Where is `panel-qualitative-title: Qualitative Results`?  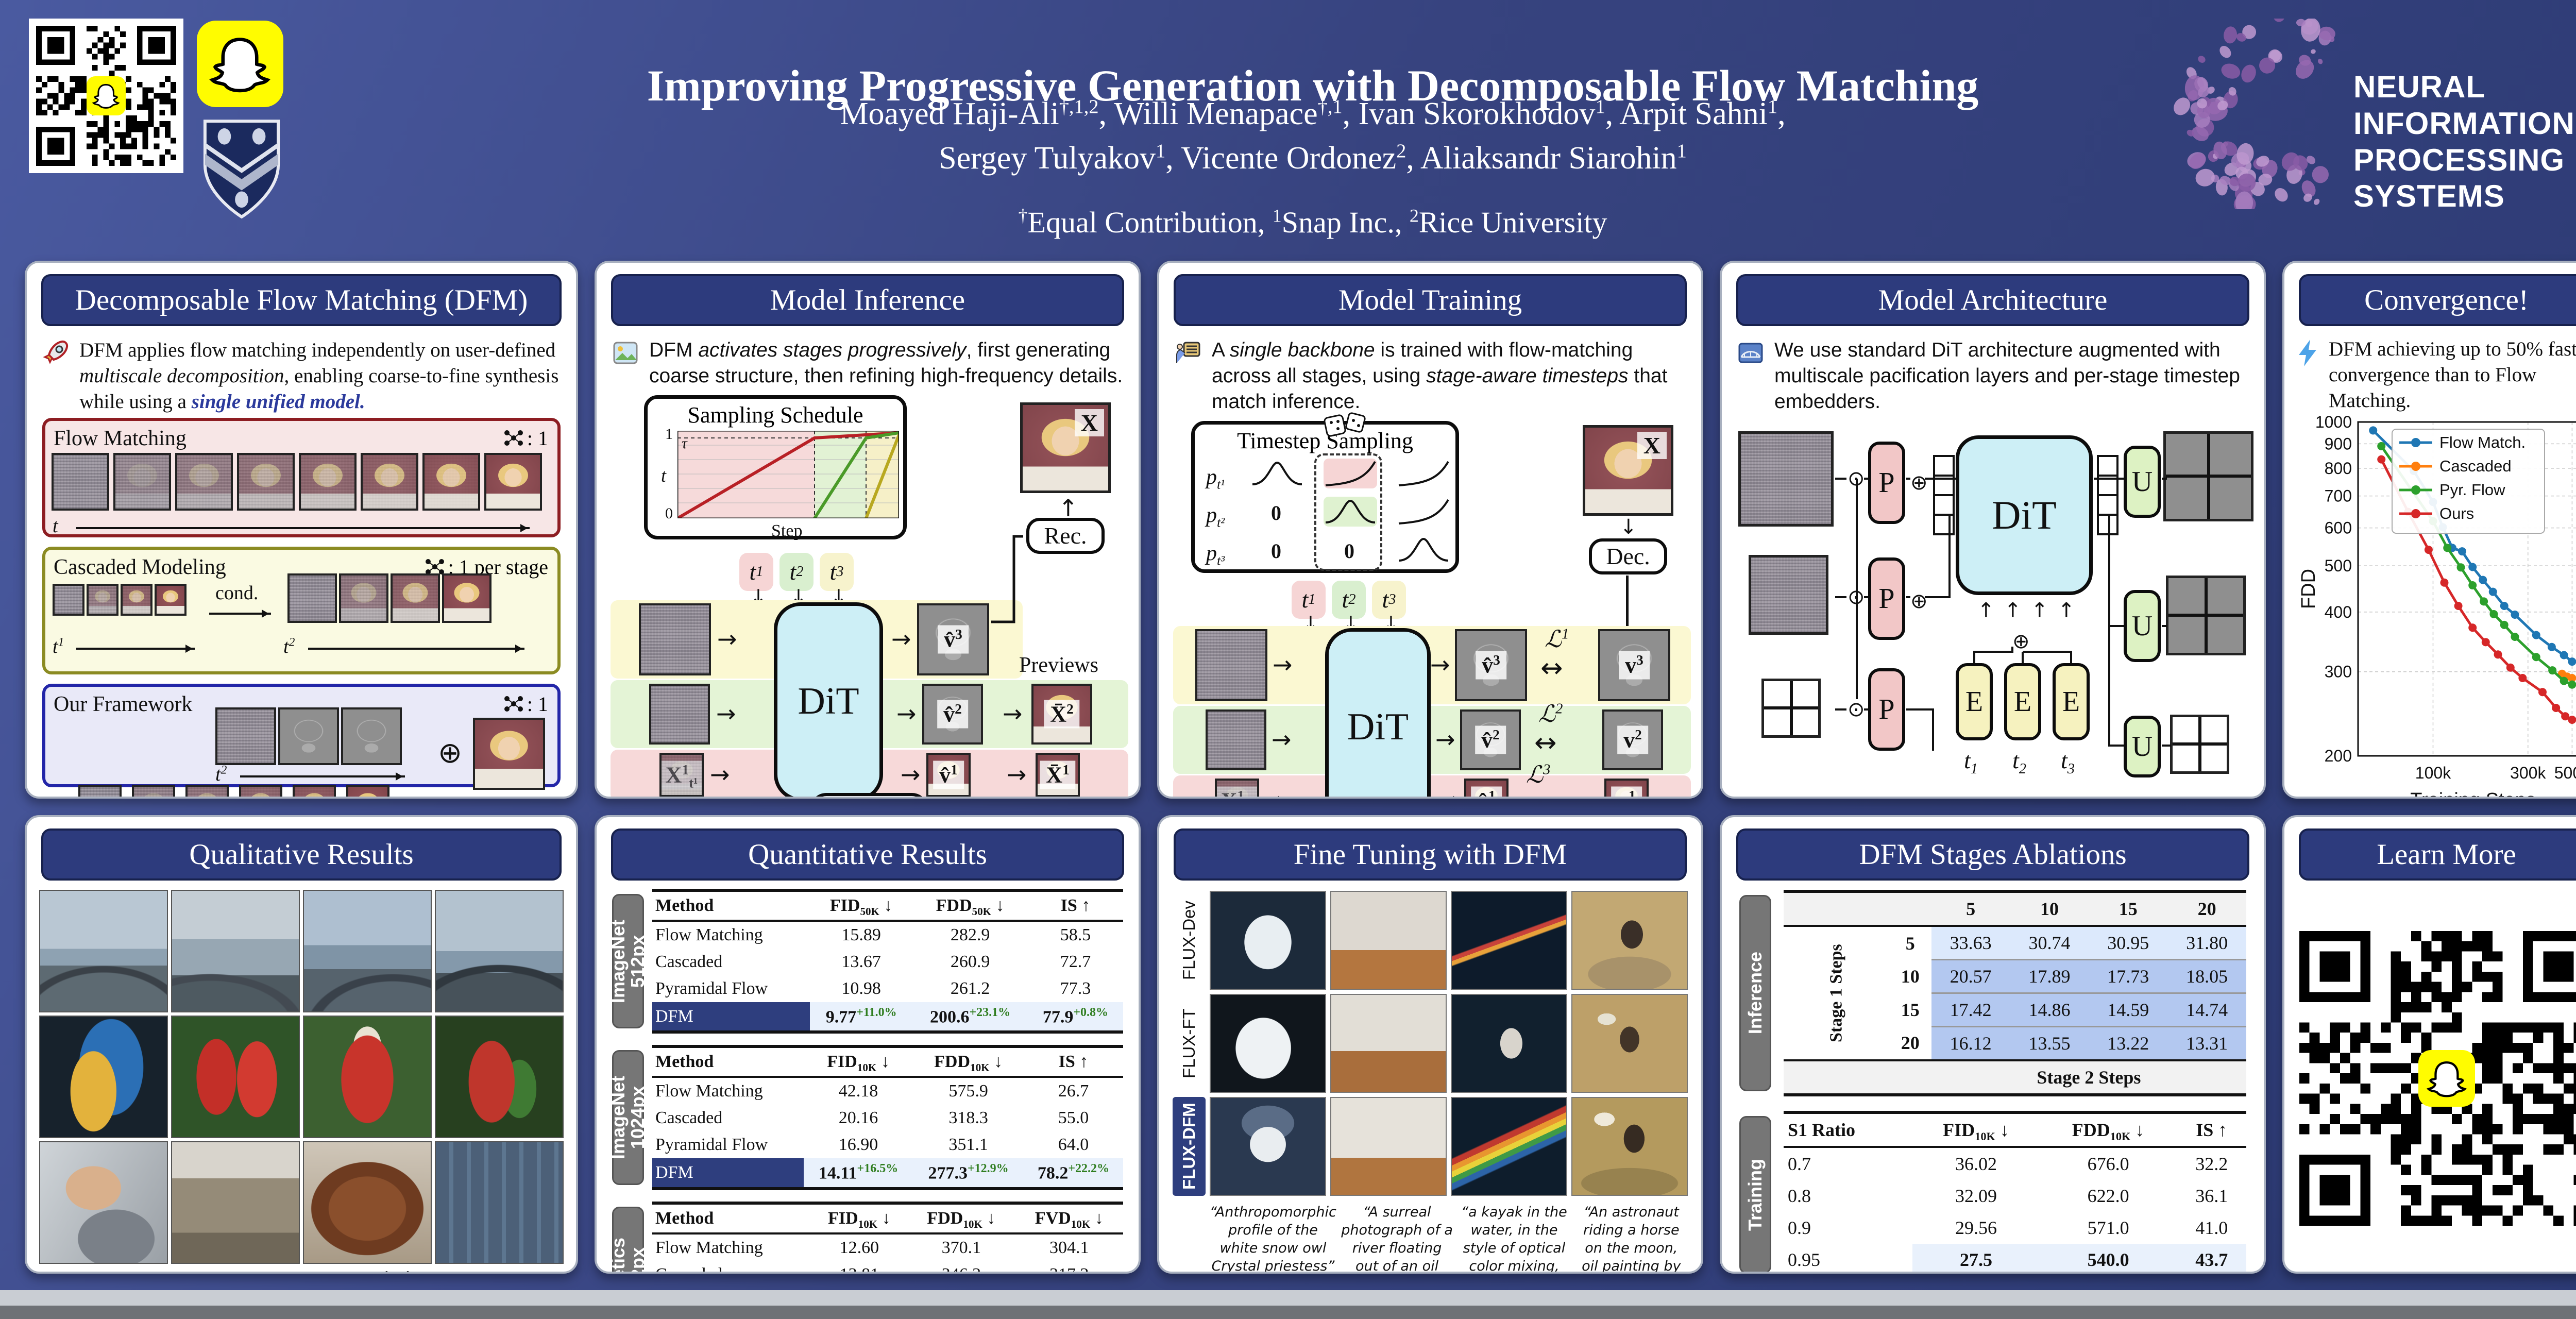
panel-qualitative-title: Qualitative Results is located at coordinates (301, 854).